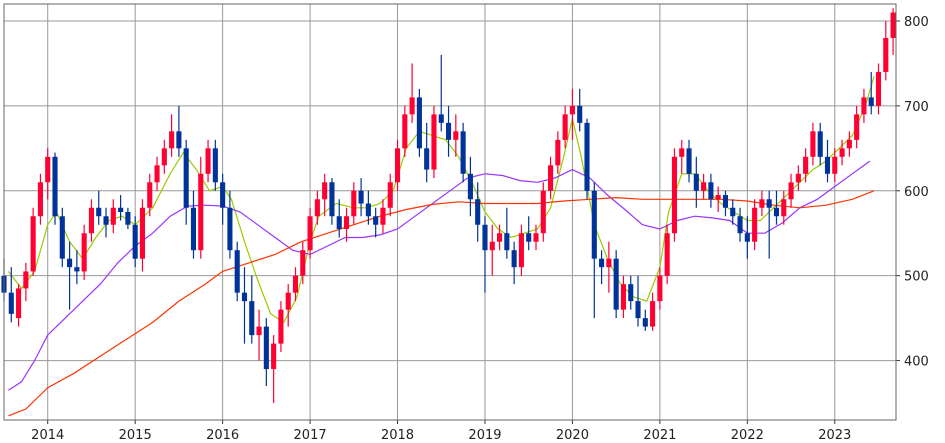 Image resolution: width=945 pixels, height=443 pixels. What do you see at coordinates (397, 435) in the screenshot?
I see `x-tick-label-2018: 2018` at bounding box center [397, 435].